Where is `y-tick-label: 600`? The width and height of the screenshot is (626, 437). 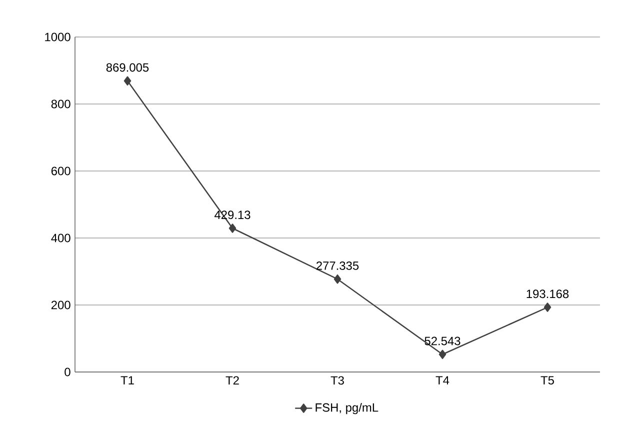
y-tick-label: 600 is located at coordinates (60, 171).